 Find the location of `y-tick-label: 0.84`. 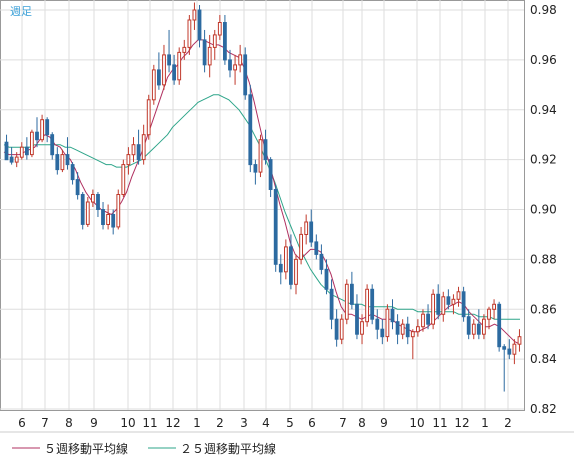

y-tick-label: 0.84 is located at coordinates (543, 359).